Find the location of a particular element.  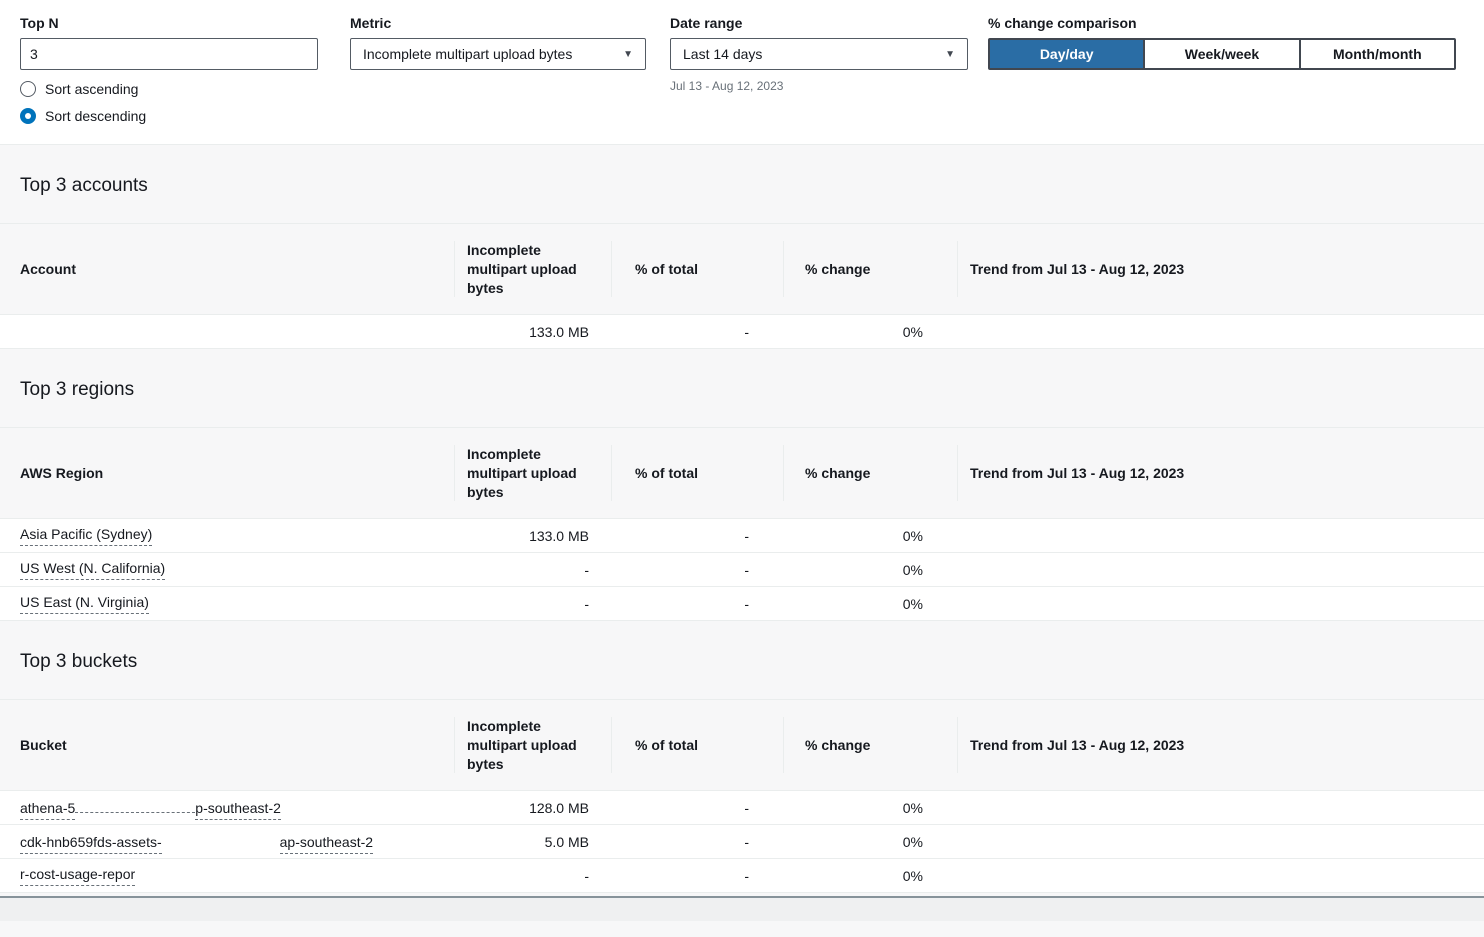

metric-label: Metric is located at coordinates (371, 23).